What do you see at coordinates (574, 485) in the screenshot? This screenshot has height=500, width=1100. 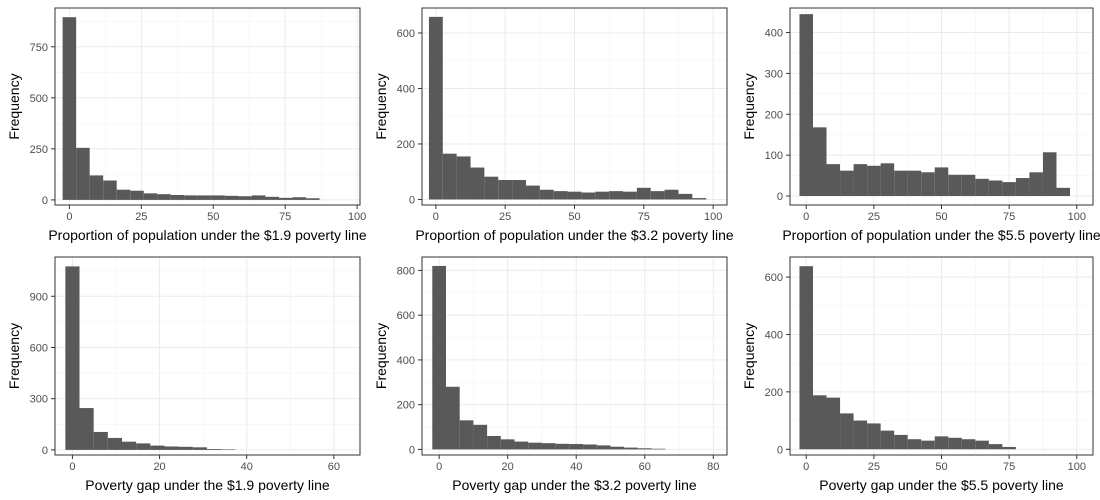 I see `x-axis-title: Poverty gap under the $3.2 poverty line` at bounding box center [574, 485].